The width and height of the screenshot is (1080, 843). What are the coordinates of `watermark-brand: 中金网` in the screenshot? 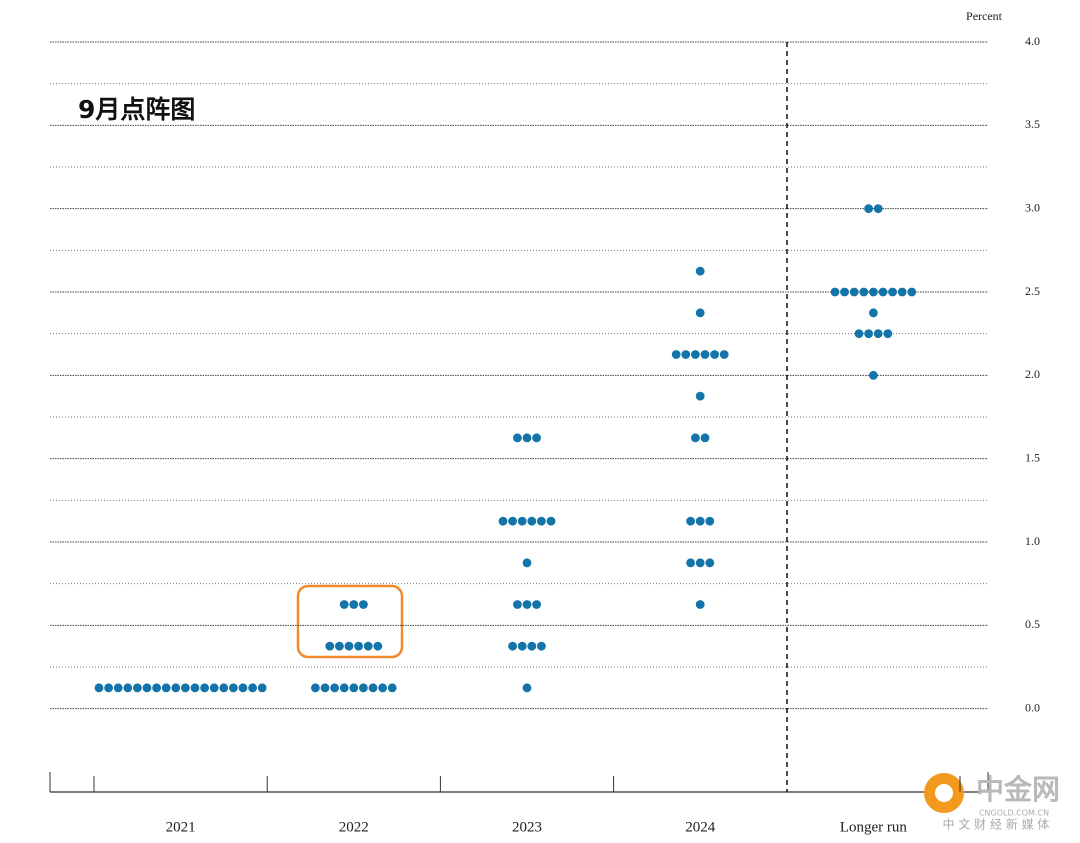 It's located at (1018, 789).